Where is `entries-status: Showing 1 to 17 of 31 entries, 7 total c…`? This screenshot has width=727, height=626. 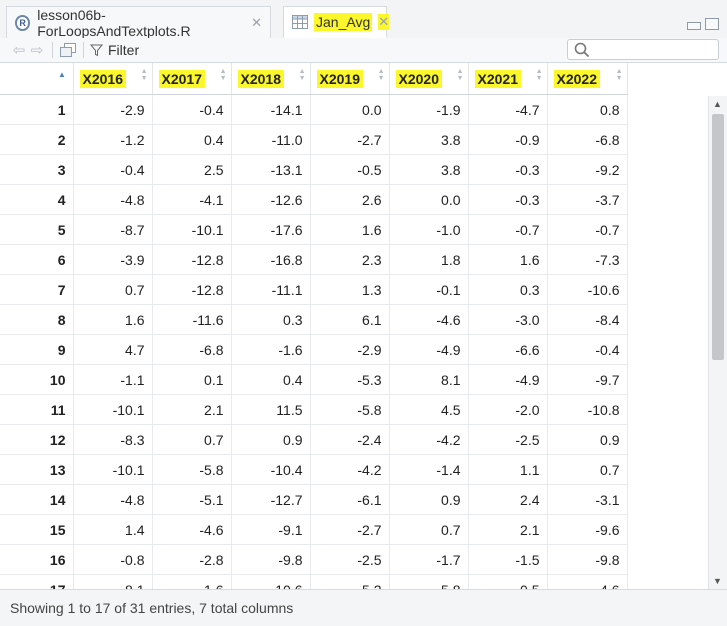 entries-status: Showing 1 to 17 of 31 entries, 7 total c… is located at coordinates (152, 608).